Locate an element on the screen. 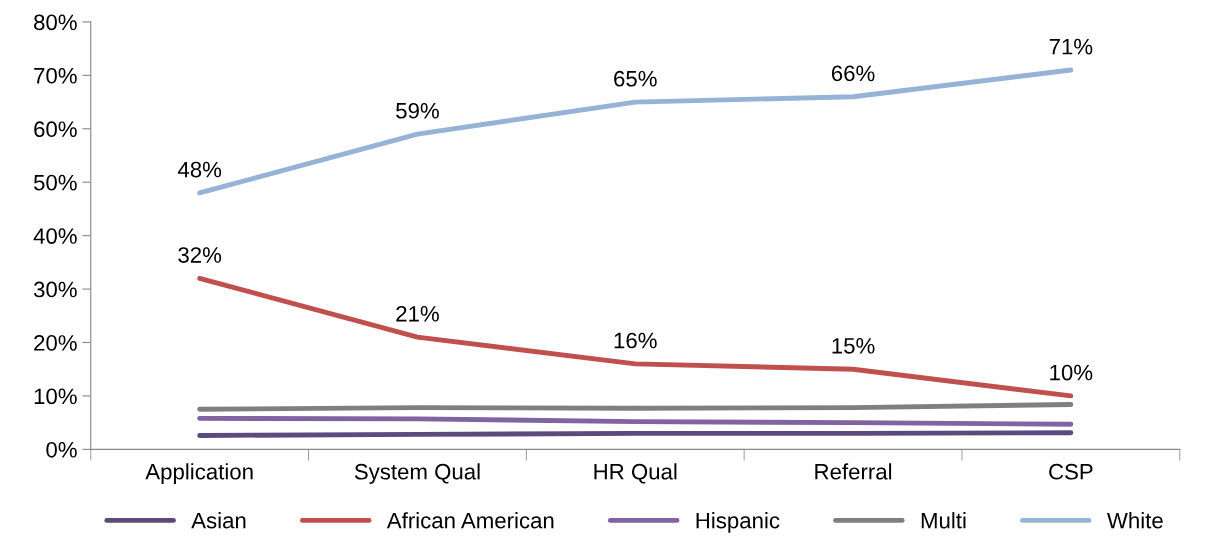 The height and width of the screenshot is (548, 1210). y-tick-label: 70% is located at coordinates (55, 75).